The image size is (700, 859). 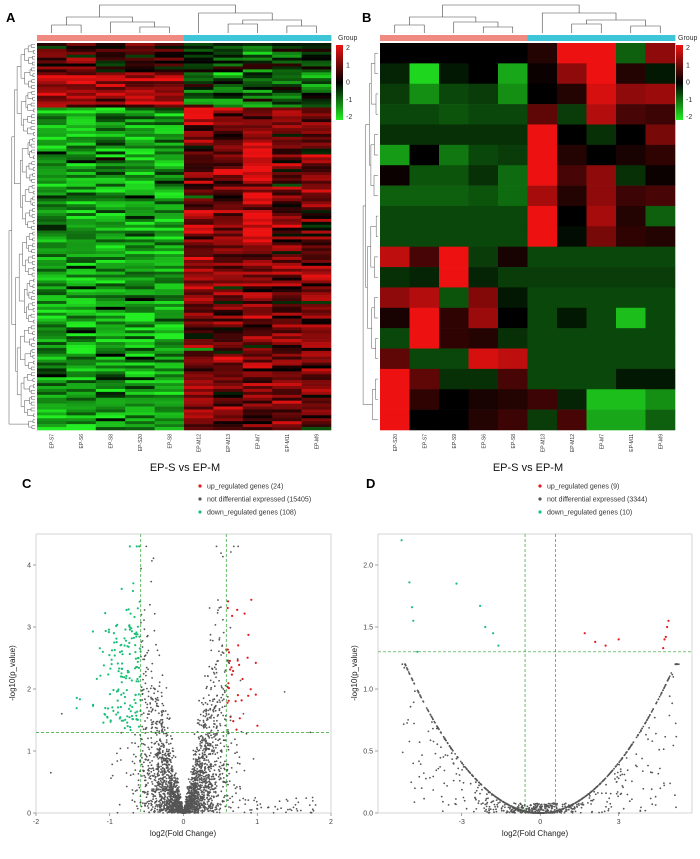 What do you see at coordinates (572, 38) in the screenshot?
I see `group-bar-segment` at bounding box center [572, 38].